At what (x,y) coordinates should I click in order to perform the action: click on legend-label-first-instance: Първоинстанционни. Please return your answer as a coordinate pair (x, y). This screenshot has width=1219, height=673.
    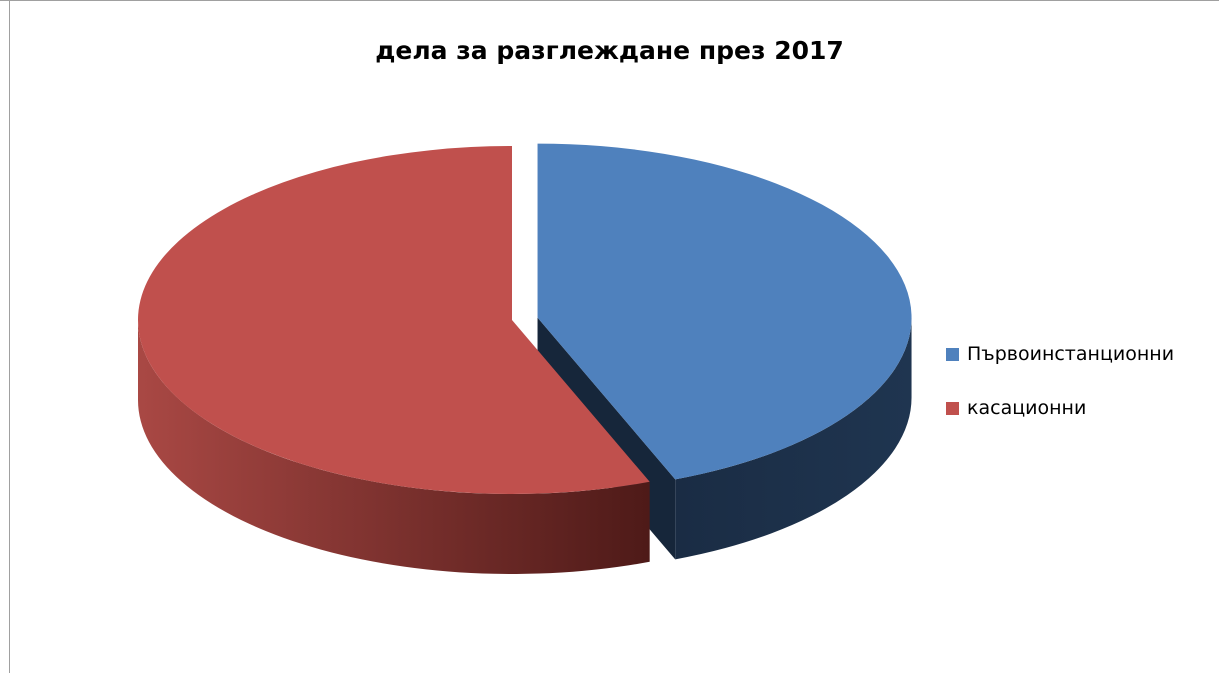
    Looking at the image, I should click on (1071, 354).